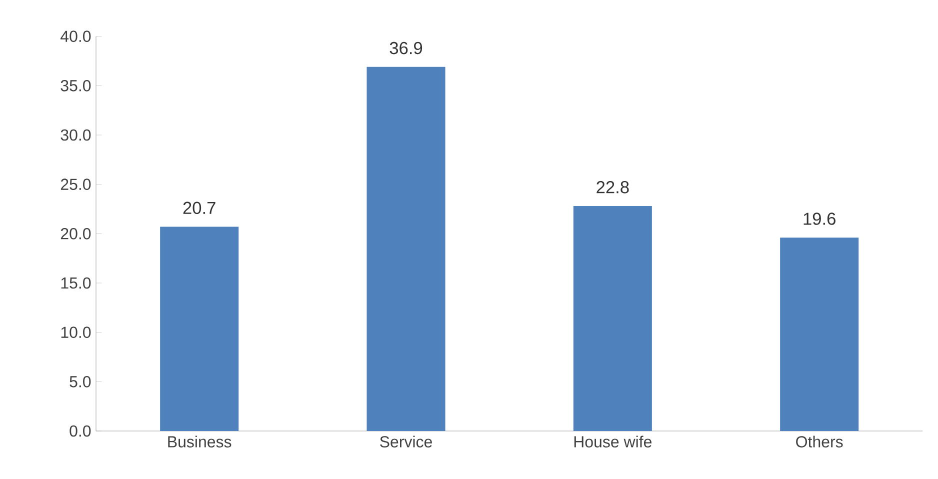 The width and height of the screenshot is (938, 479). Describe the element at coordinates (200, 442) in the screenshot. I see `x-tick-label: Business` at that location.